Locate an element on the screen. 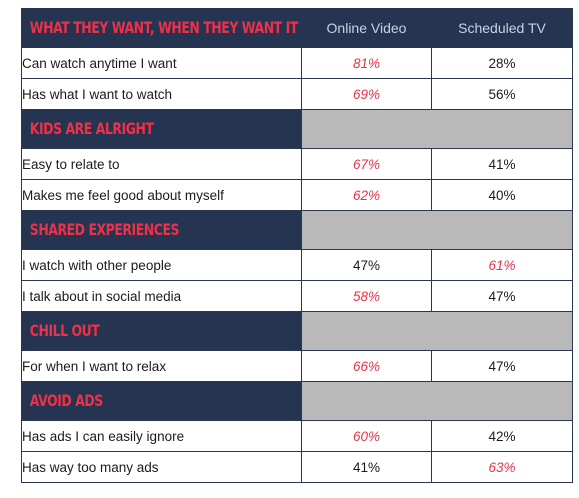  table-row: I talk about in social media 58% 47% is located at coordinates (297, 296).